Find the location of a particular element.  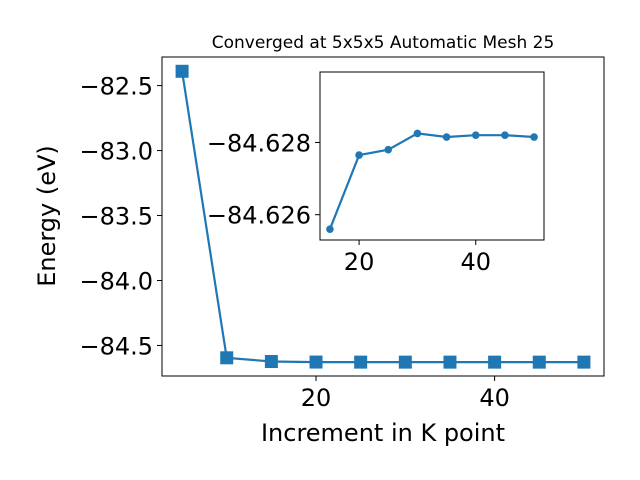

inset-background is located at coordinates (432, 156).